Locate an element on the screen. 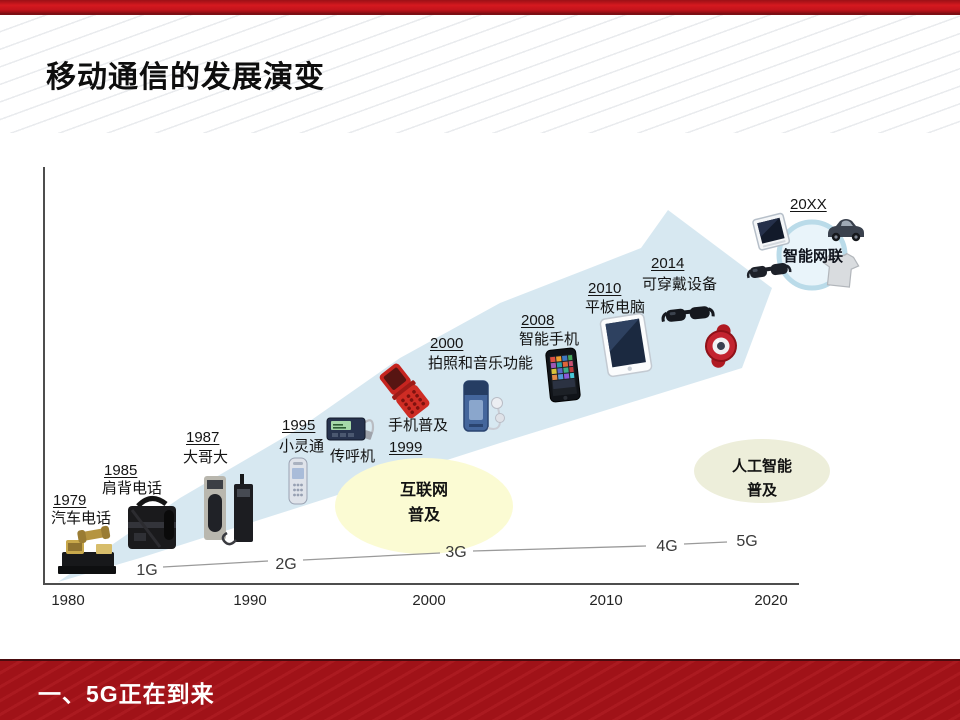 The height and width of the screenshot is (720, 960). milestone-label-smart-connect: 智能网联 is located at coordinates (813, 256).